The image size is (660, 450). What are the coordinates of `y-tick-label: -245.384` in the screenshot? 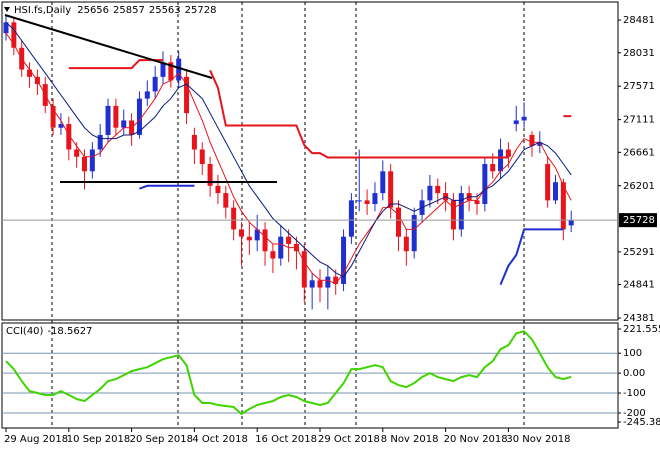 It's located at (641, 422).